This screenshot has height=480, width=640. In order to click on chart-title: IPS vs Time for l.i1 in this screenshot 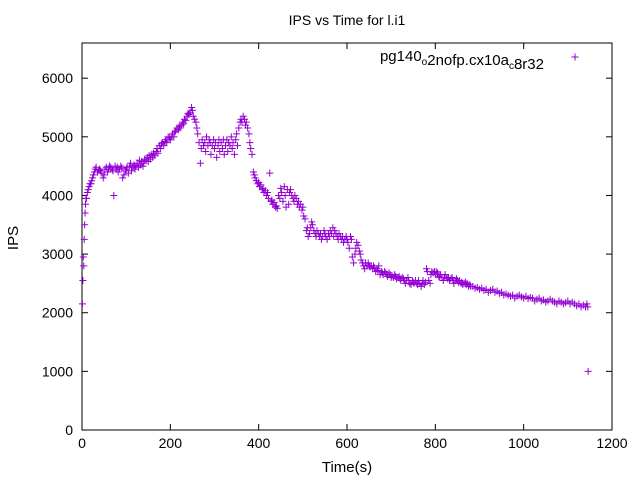, I will do `click(347, 20)`.